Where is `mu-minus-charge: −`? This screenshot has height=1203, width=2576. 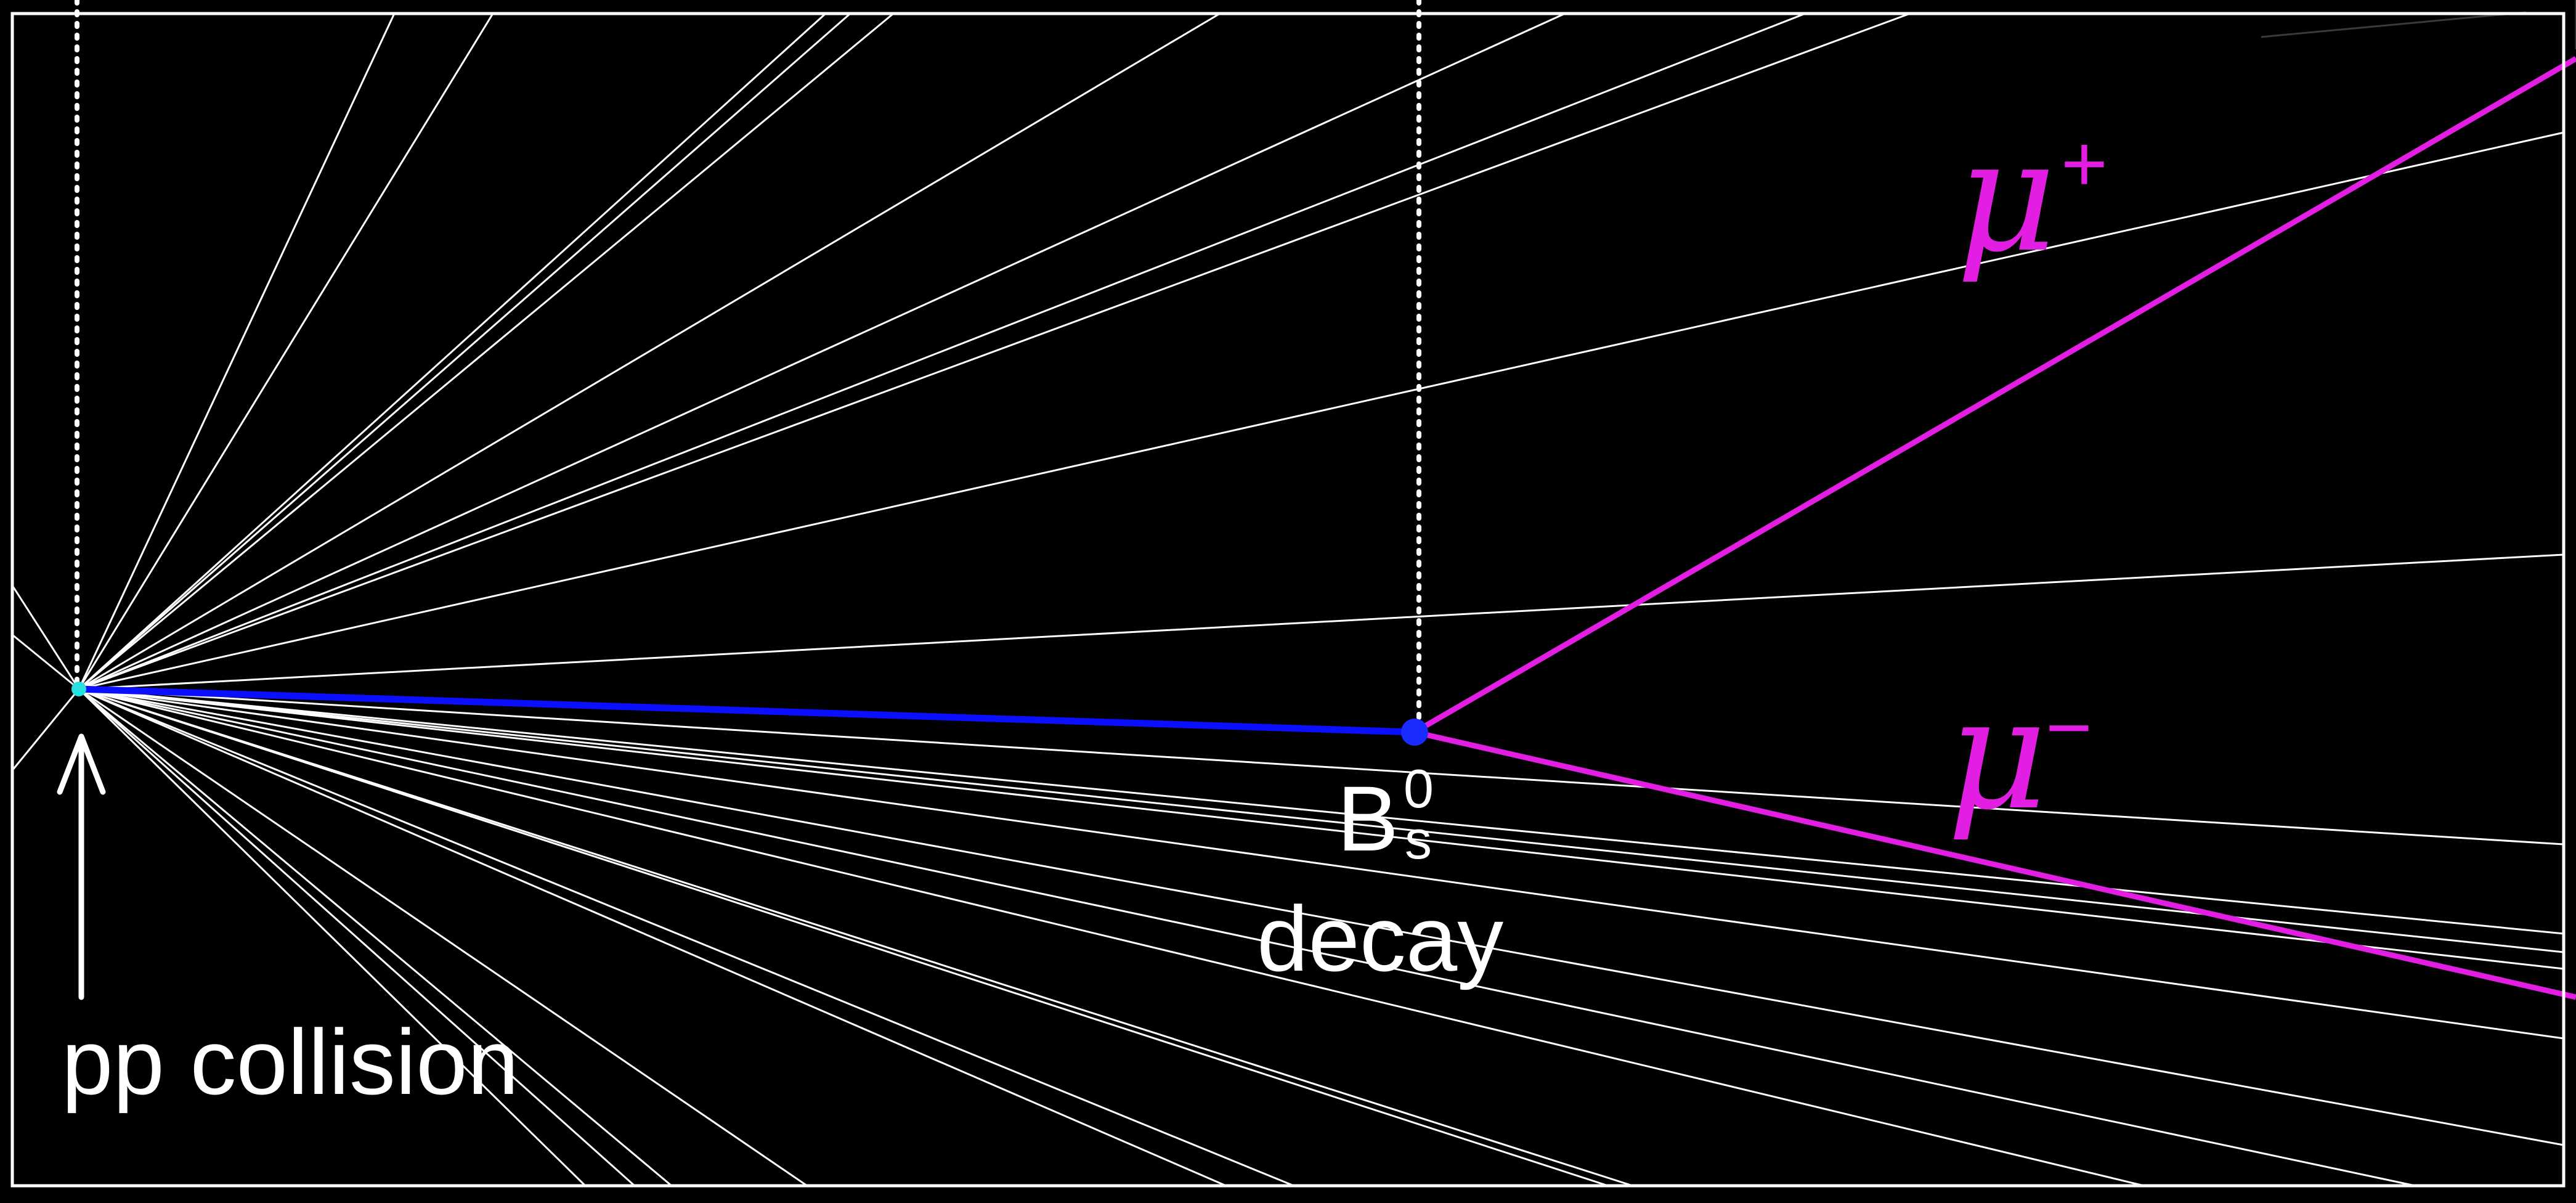 mu-minus-charge: − is located at coordinates (2069, 727).